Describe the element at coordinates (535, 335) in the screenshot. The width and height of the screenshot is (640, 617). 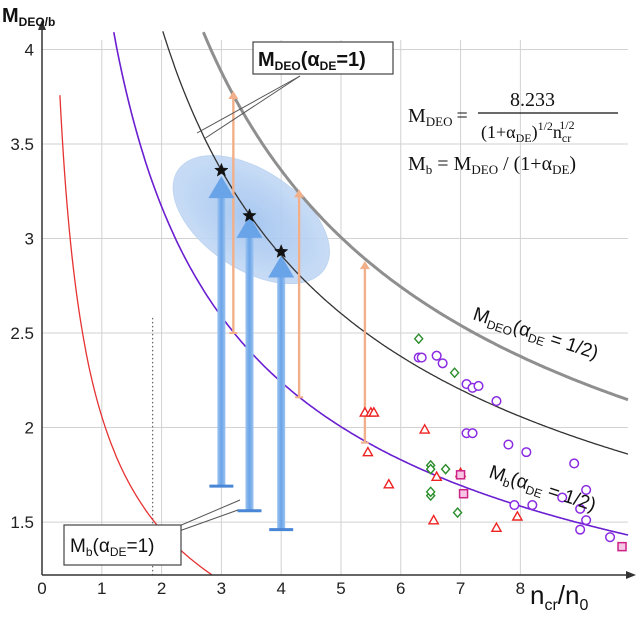
I see `label-mdeo-alpha-half: MDEO(αDE = 1/2)` at that location.